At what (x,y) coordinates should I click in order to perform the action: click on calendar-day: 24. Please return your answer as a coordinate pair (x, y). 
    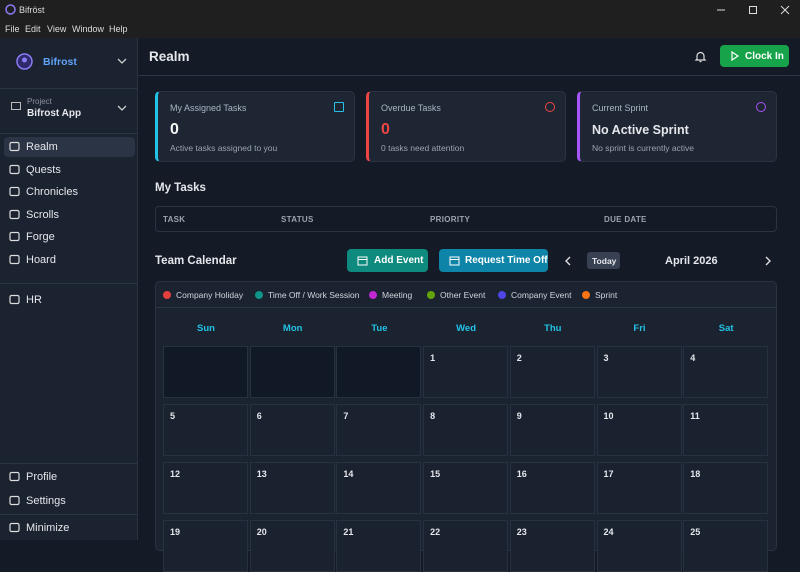
    Looking at the image, I should click on (639, 546).